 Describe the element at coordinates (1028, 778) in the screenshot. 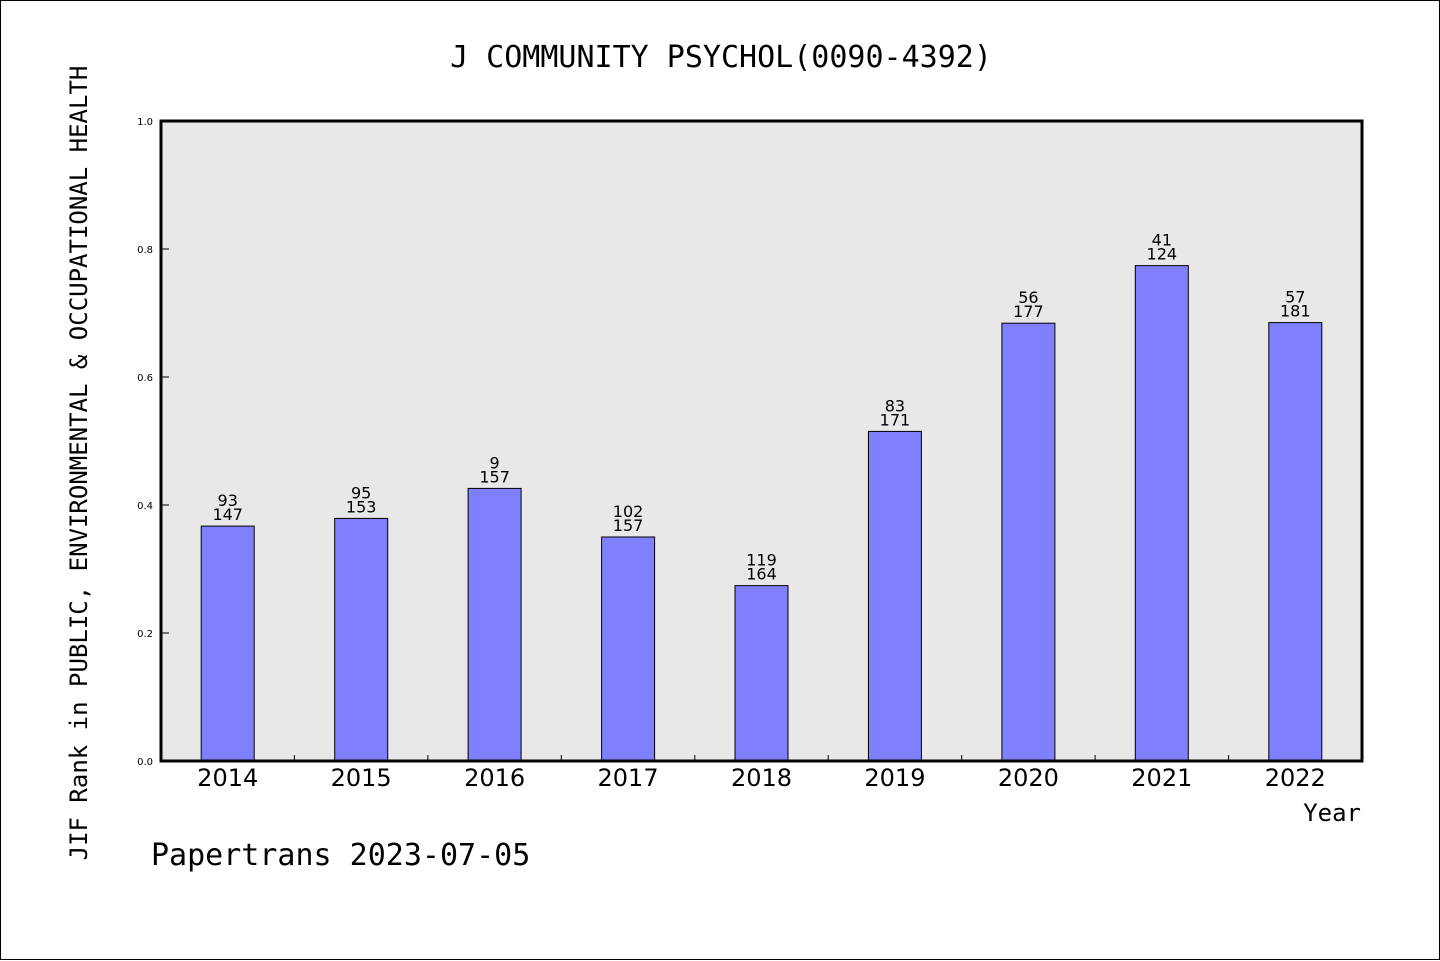

I see `x-tick-label-2020: 2020` at that location.